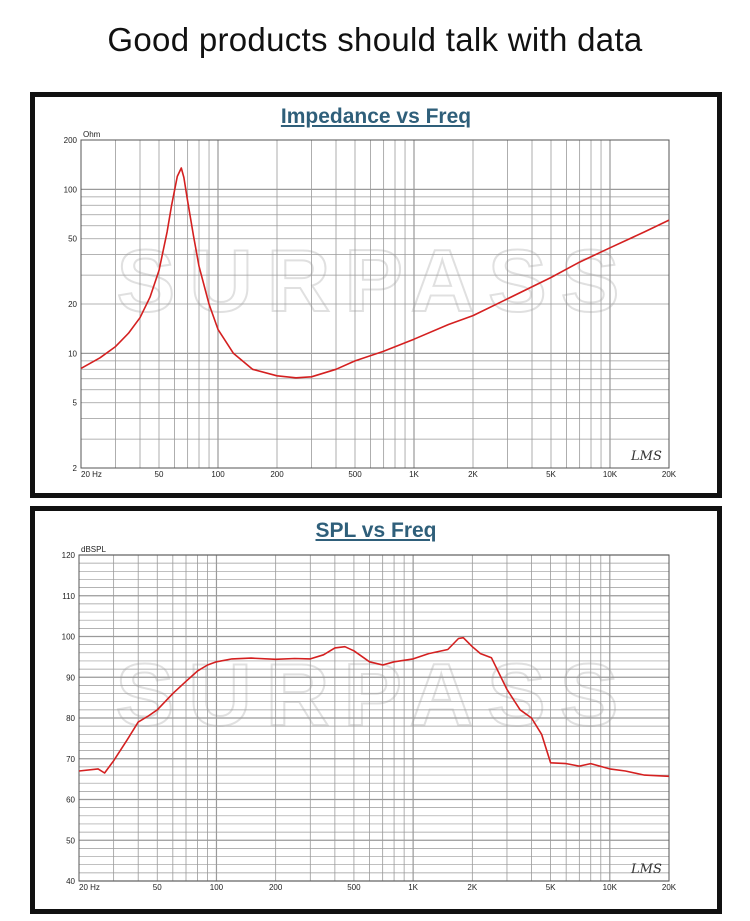 Image resolution: width=750 pixels, height=921 pixels. Describe the element at coordinates (414, 474) in the screenshot. I see `impedance-x-tick-label: 1K` at that location.